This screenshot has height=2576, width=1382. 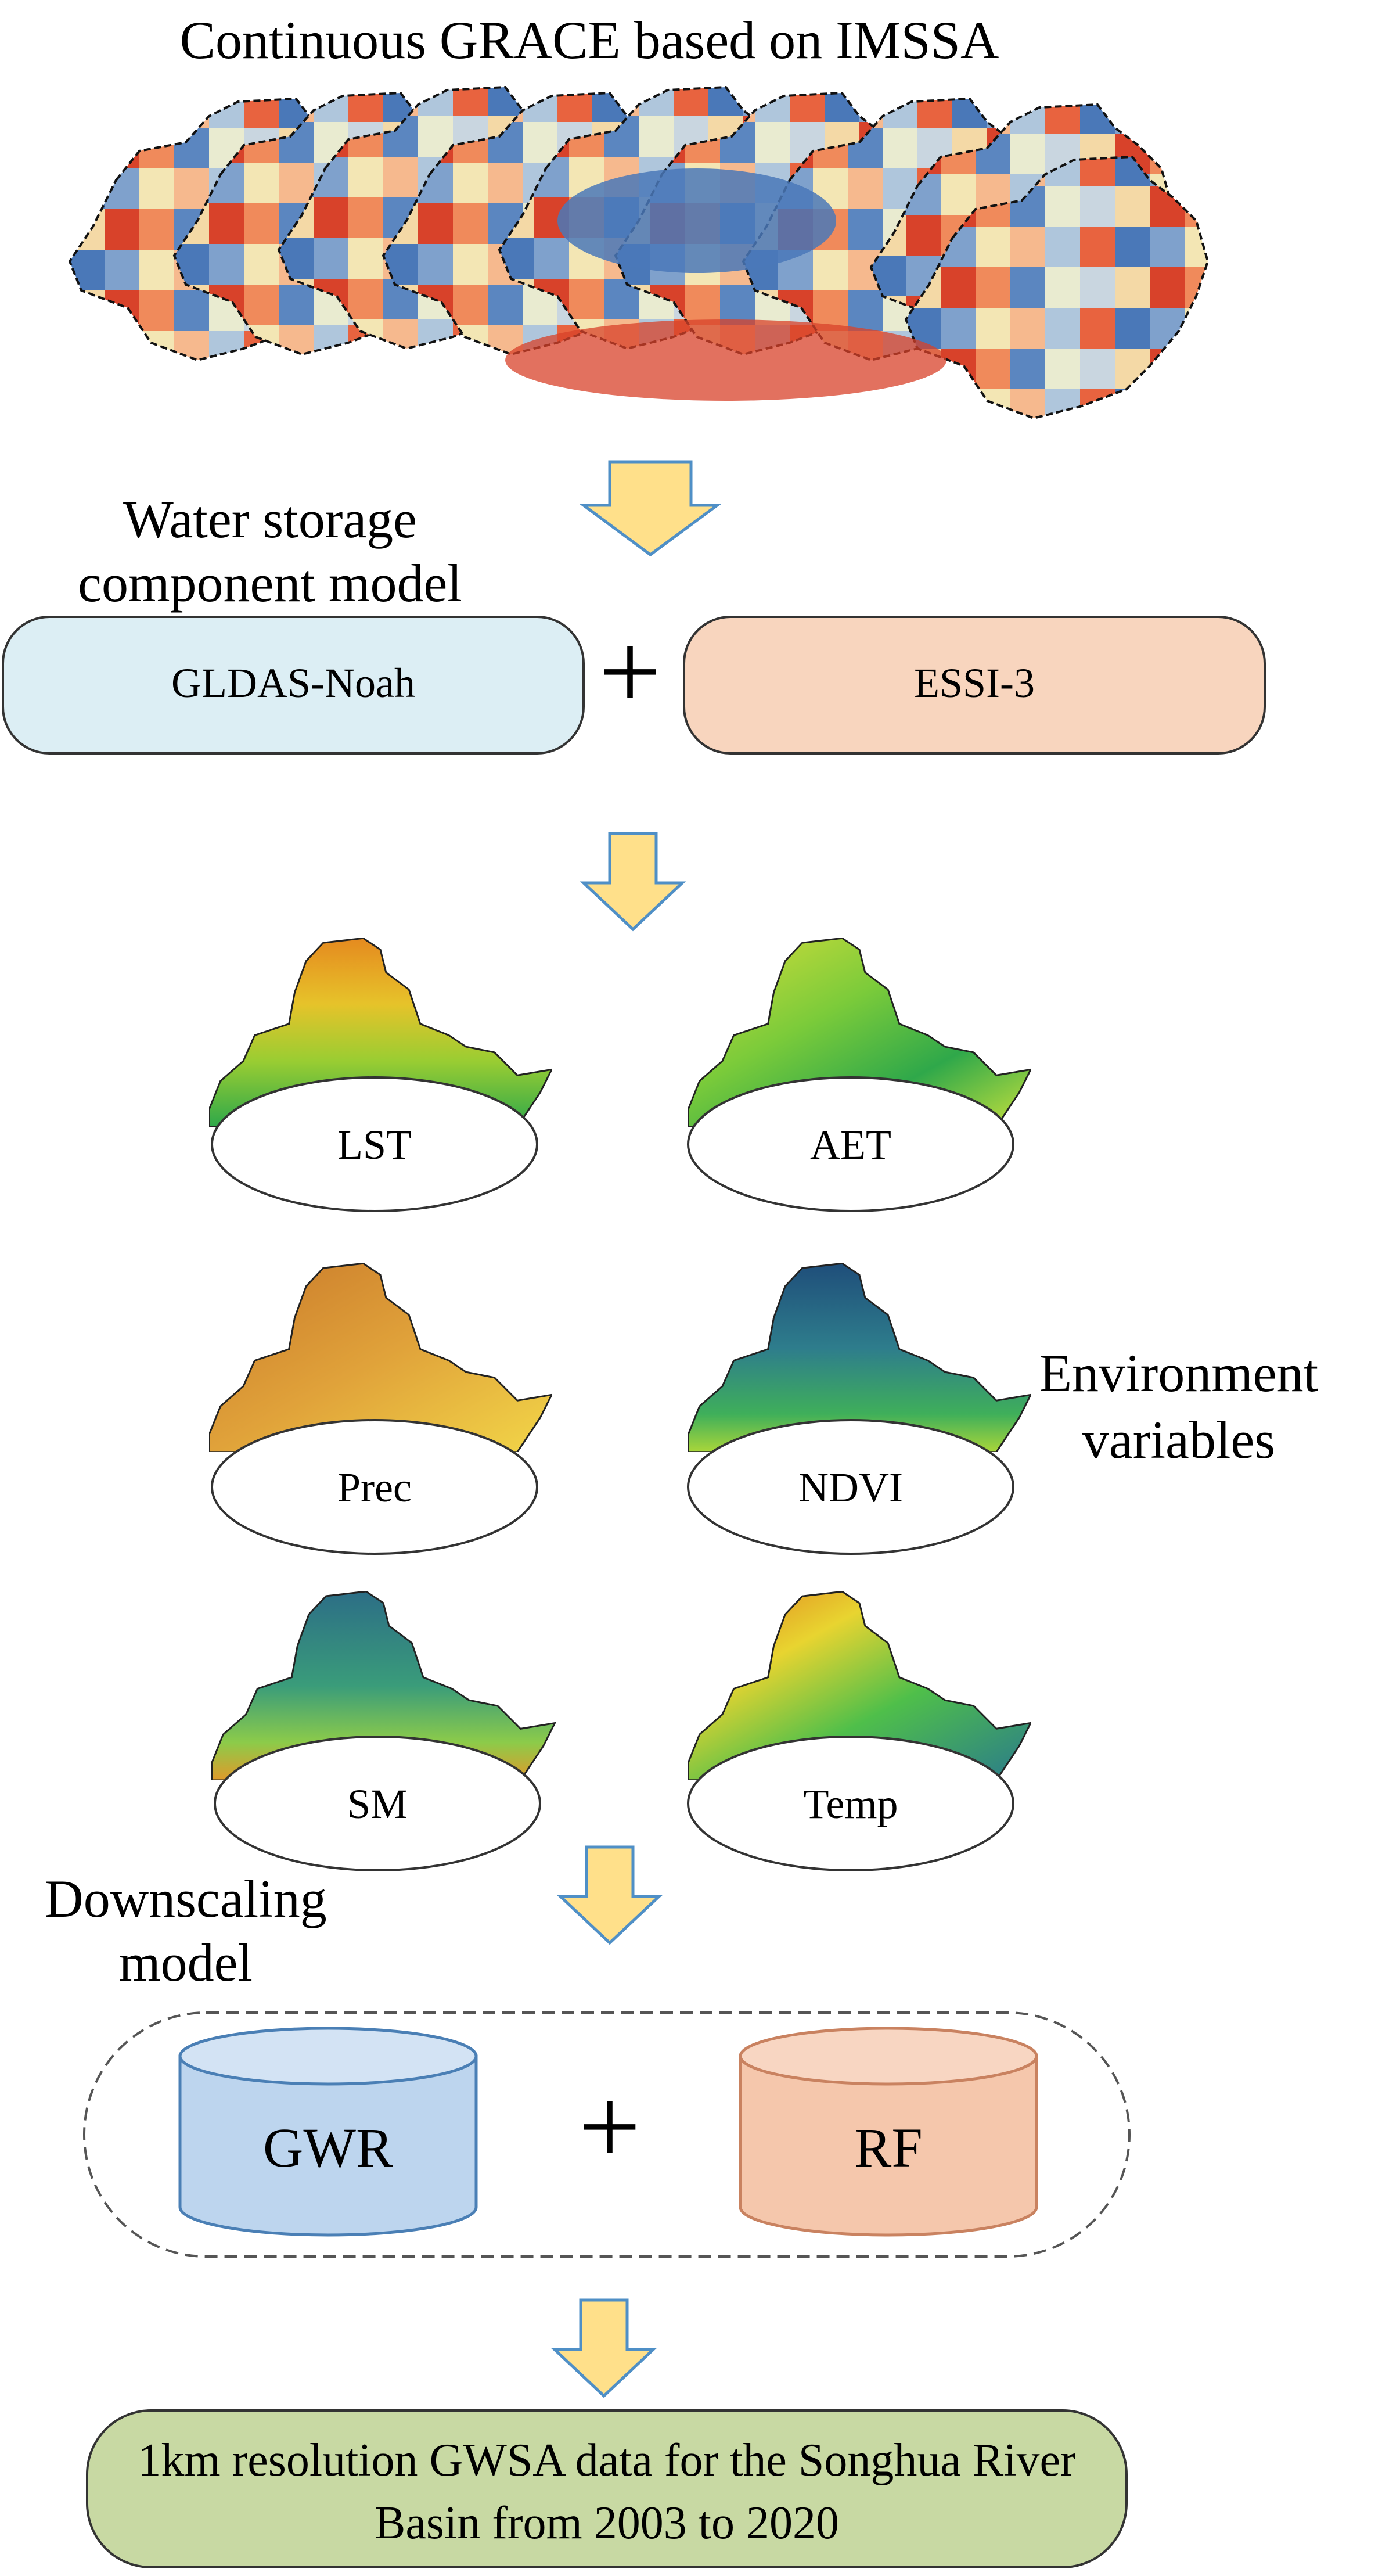 I want to click on prec-label: Prec, so click(x=375, y=1487).